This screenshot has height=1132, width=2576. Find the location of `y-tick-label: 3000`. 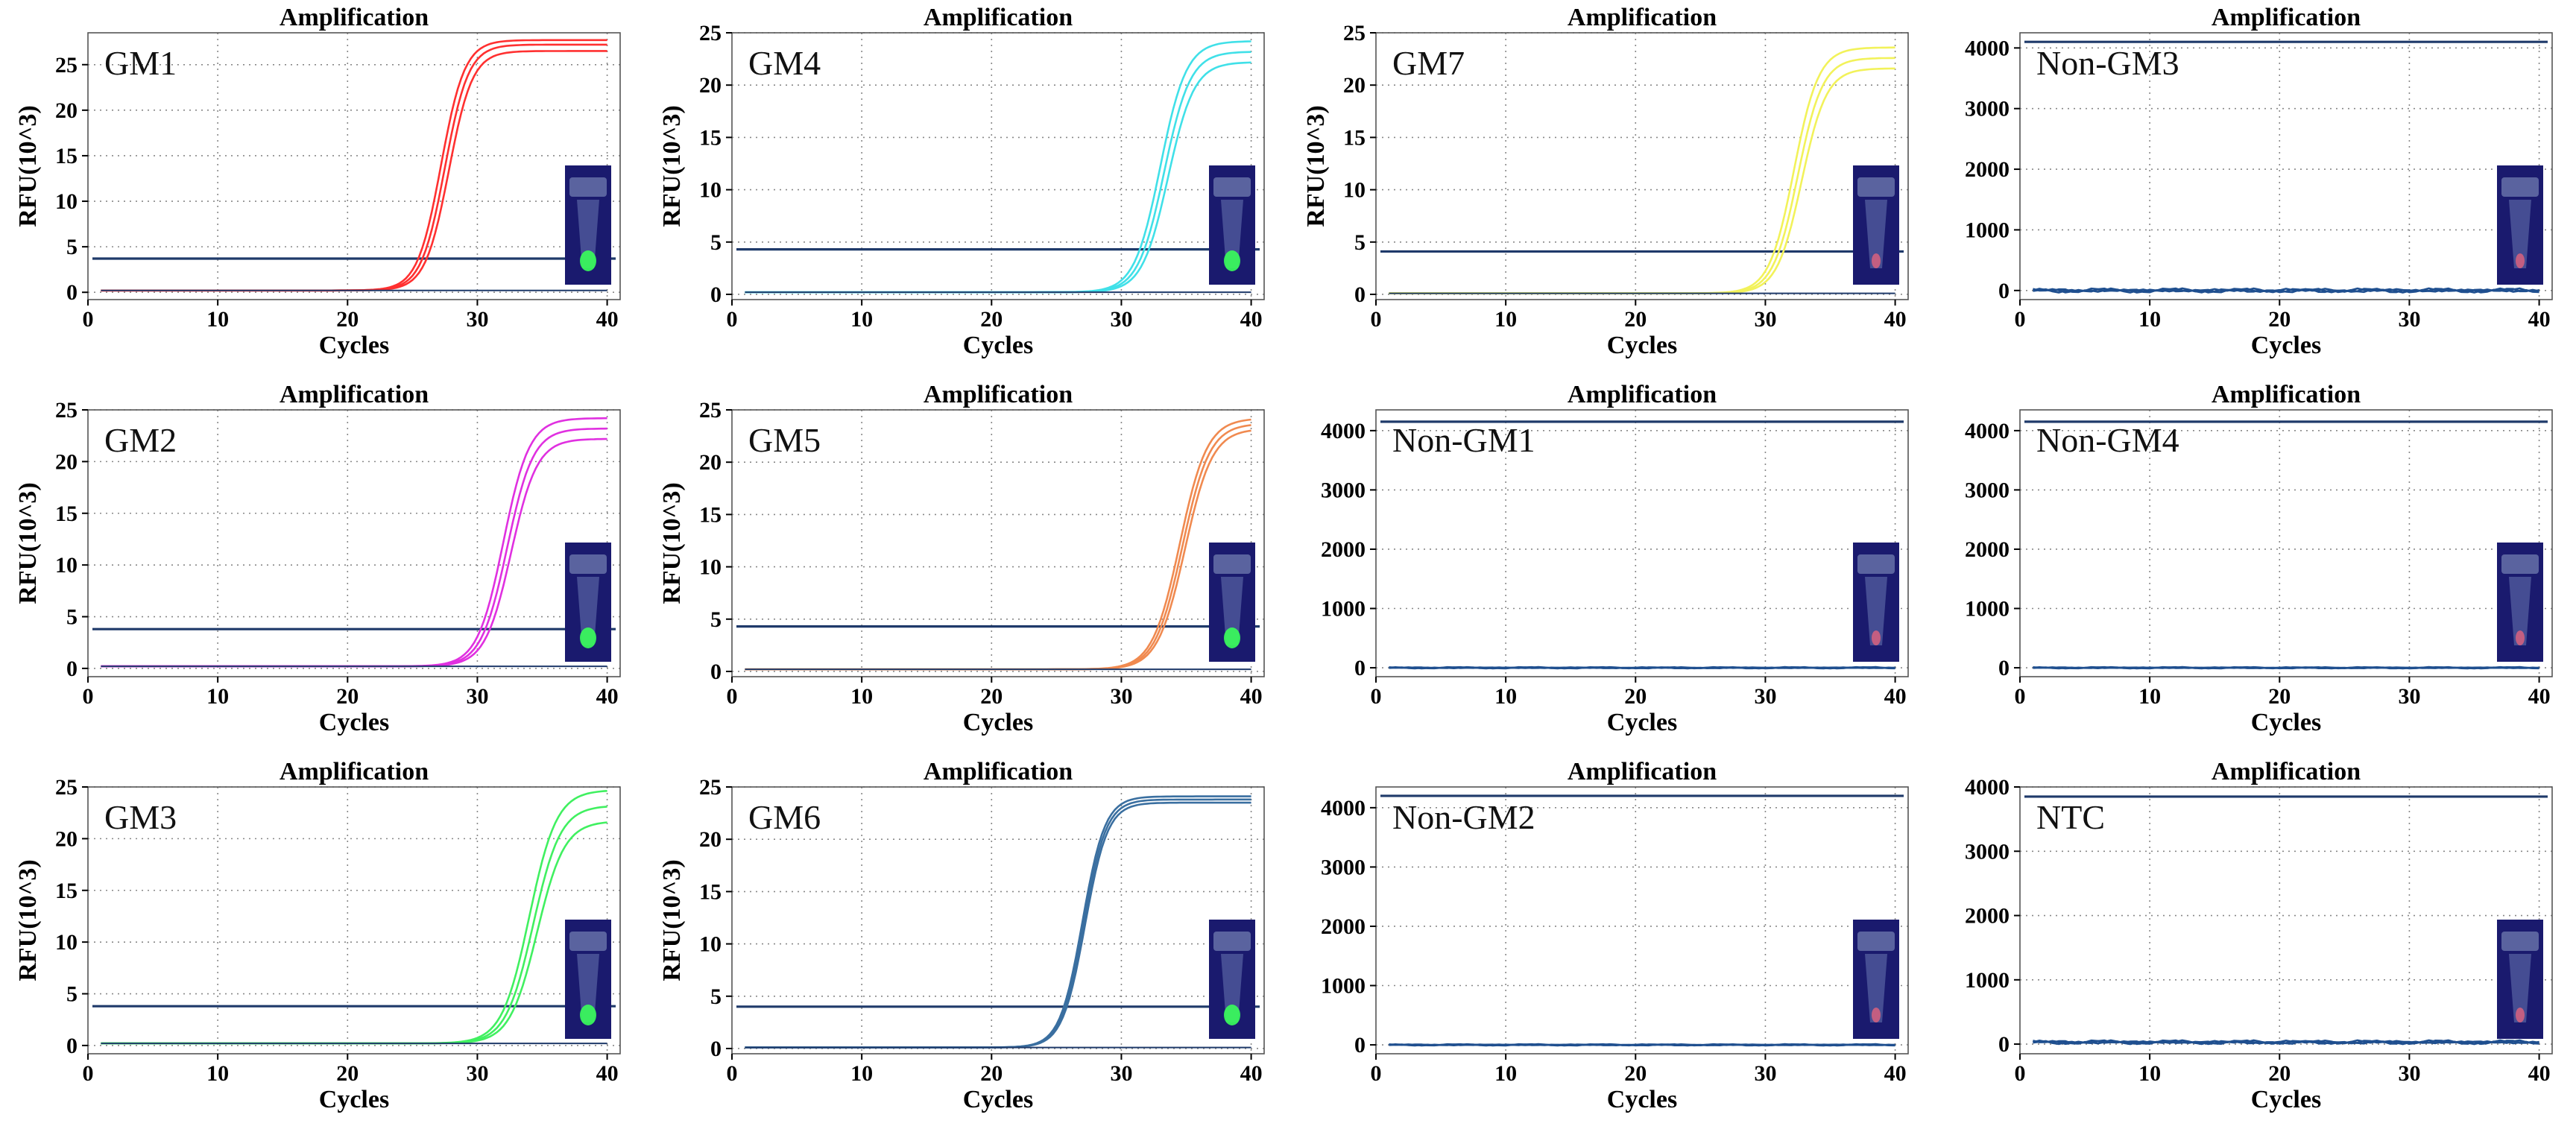

y-tick-label: 3000 is located at coordinates (1987, 109).